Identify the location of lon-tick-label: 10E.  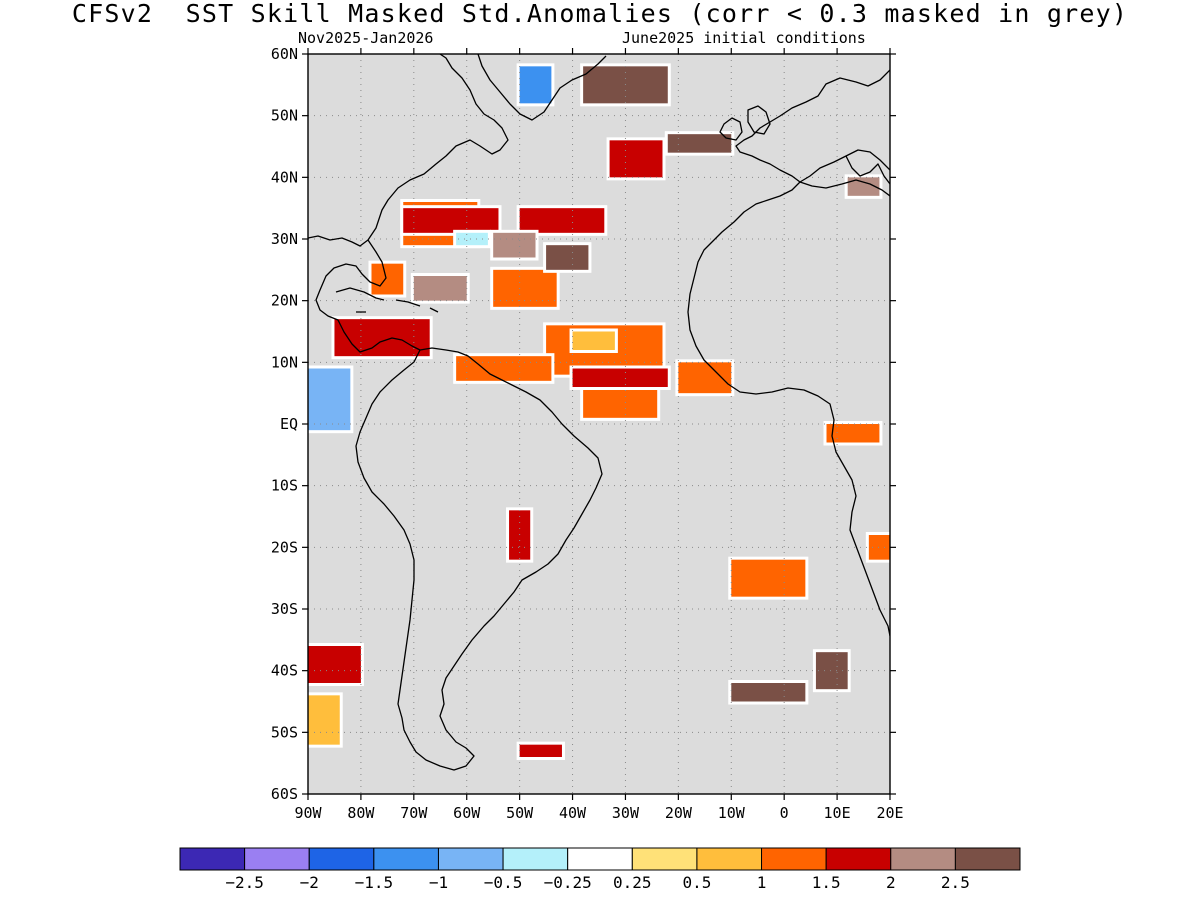
(837, 813).